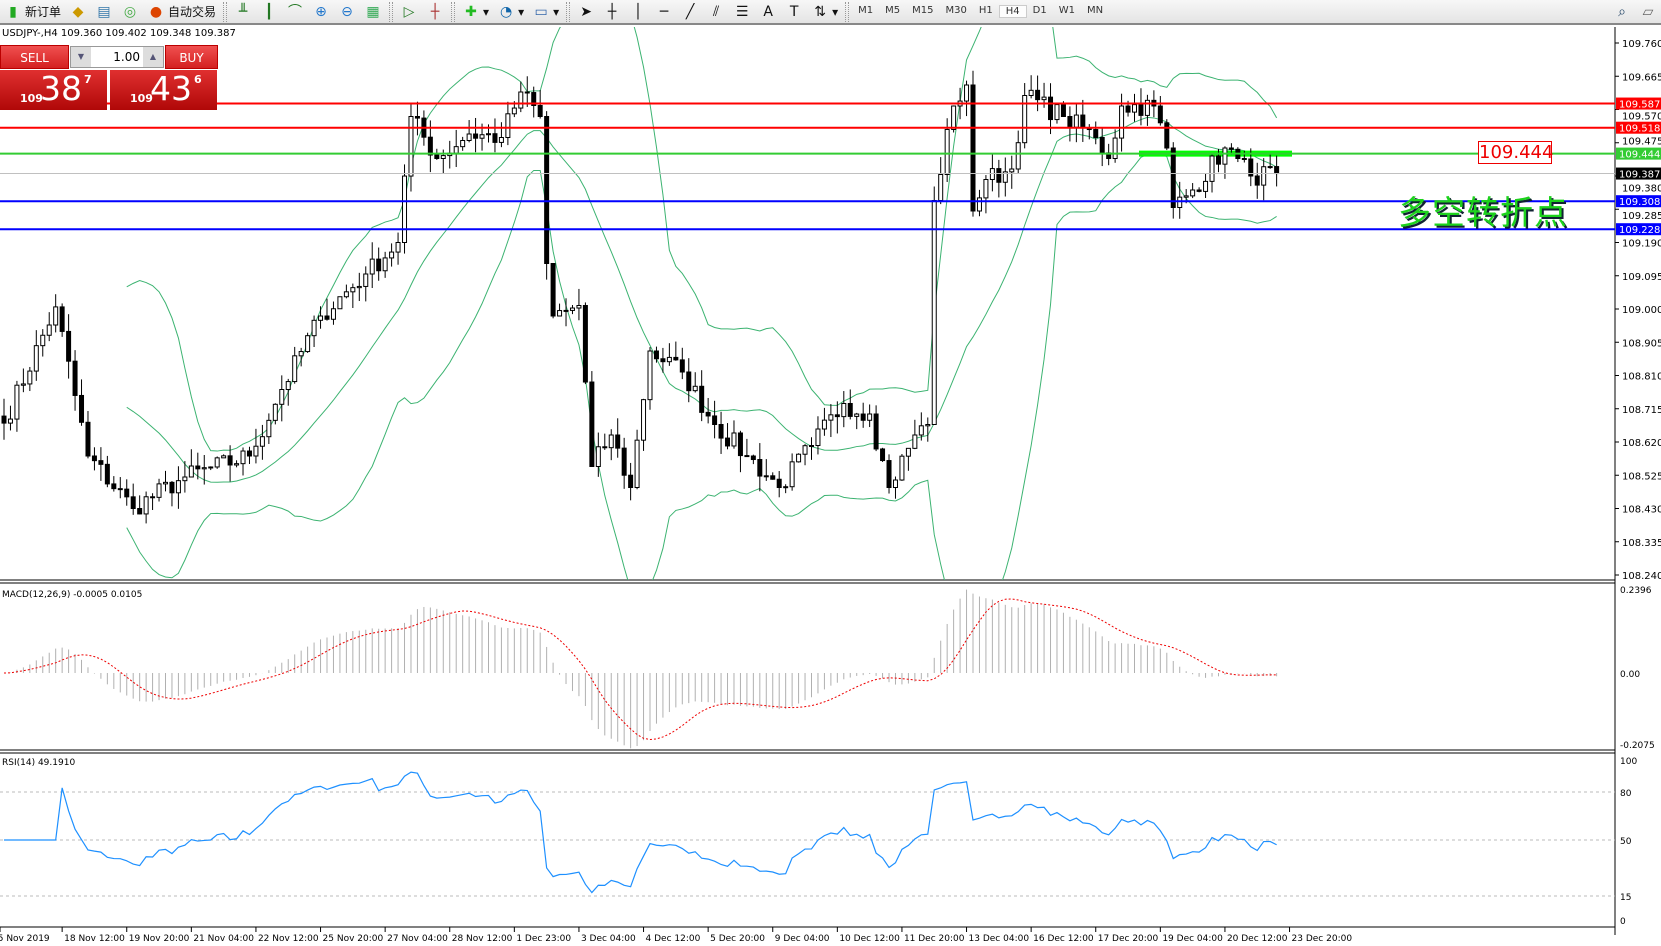 The height and width of the screenshot is (946, 1661). I want to click on timeframe-h1: H1, so click(985, 10).